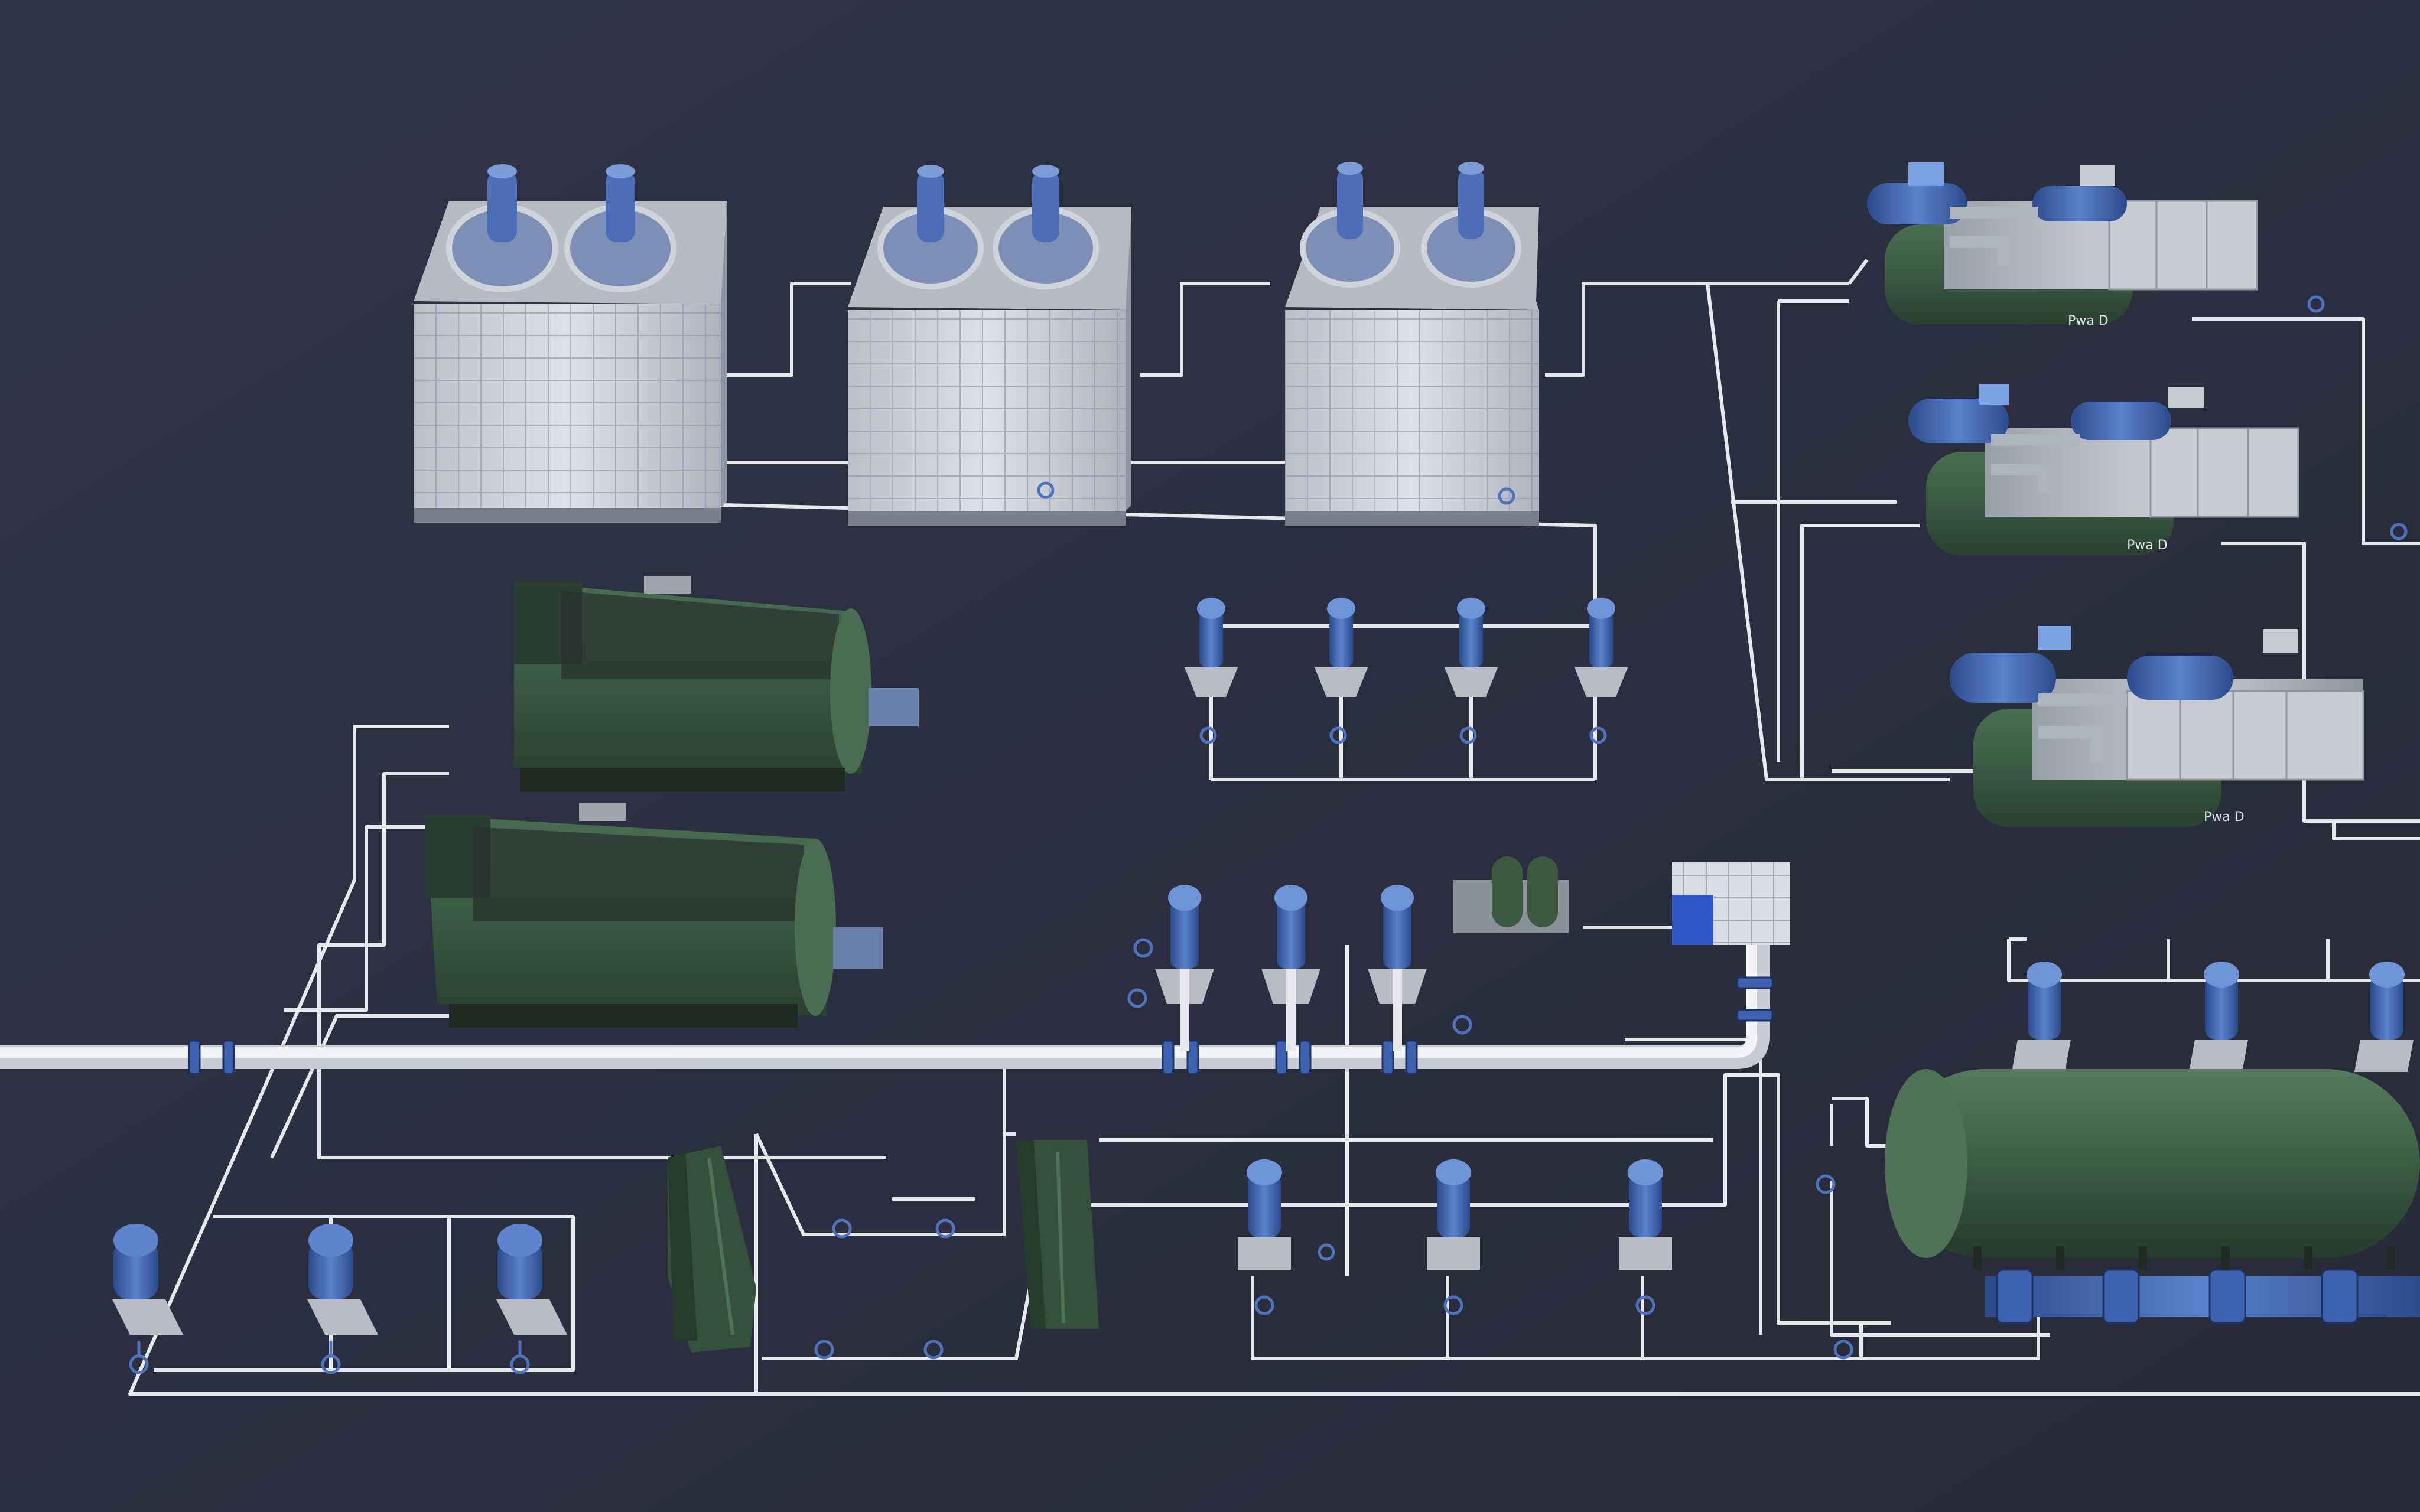 This screenshot has width=2420, height=1512. Describe the element at coordinates (2157, 726) in the screenshot. I see `chiller-3: Pwa D` at that location.